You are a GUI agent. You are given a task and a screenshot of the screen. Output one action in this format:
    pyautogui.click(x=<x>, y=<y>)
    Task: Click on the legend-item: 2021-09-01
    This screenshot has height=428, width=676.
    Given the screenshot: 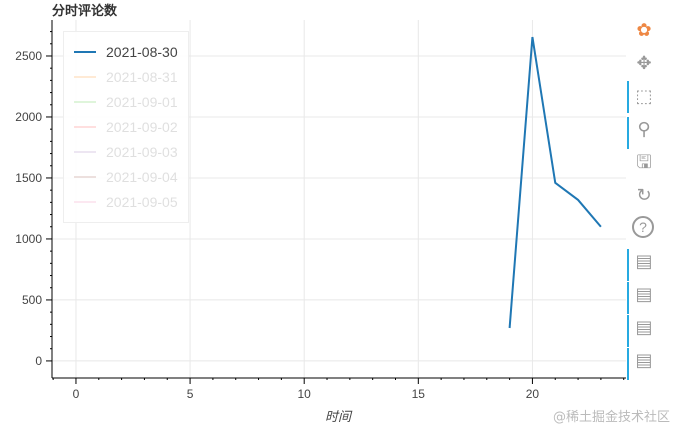 What is the action you would take?
    pyautogui.click(x=126, y=102)
    